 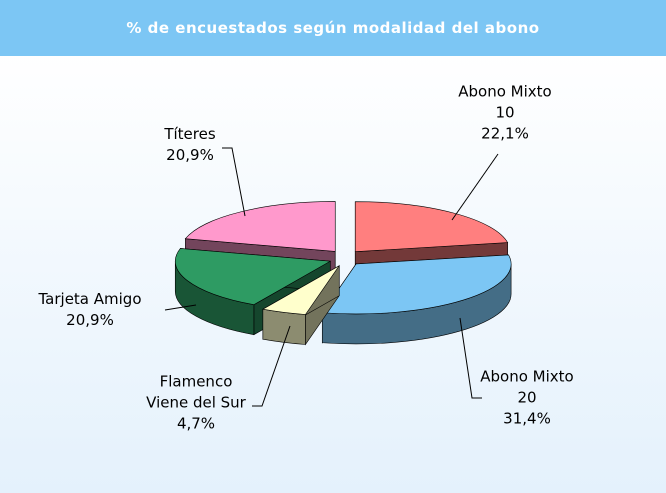 What do you see at coordinates (527, 387) in the screenshot?
I see `label-category: Abono Mixto 20` at bounding box center [527, 387].